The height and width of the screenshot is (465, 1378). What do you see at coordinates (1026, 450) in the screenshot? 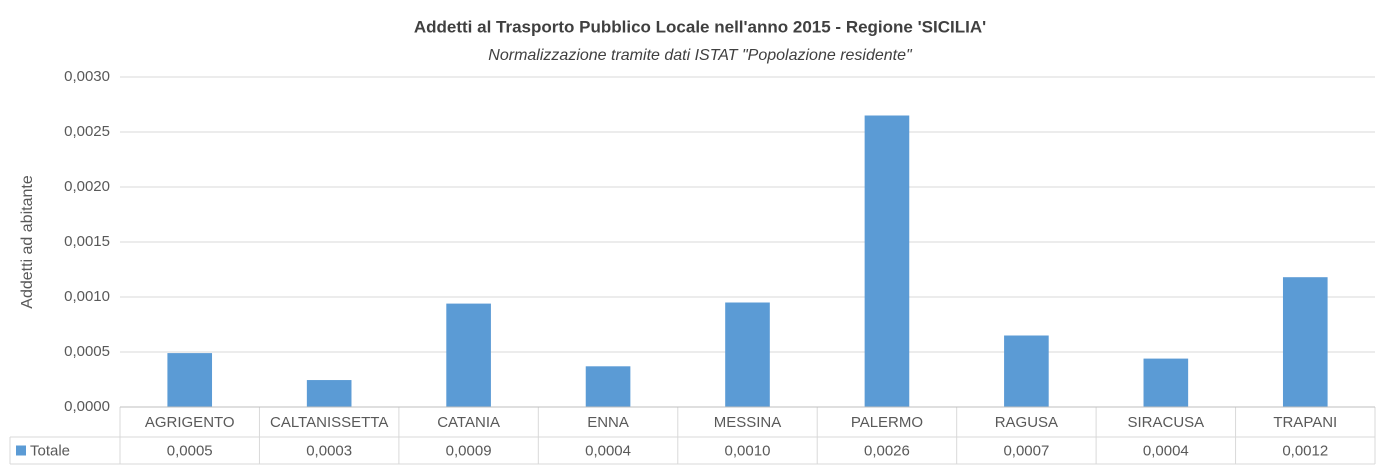
I see `table-value: 0,0007` at bounding box center [1026, 450].